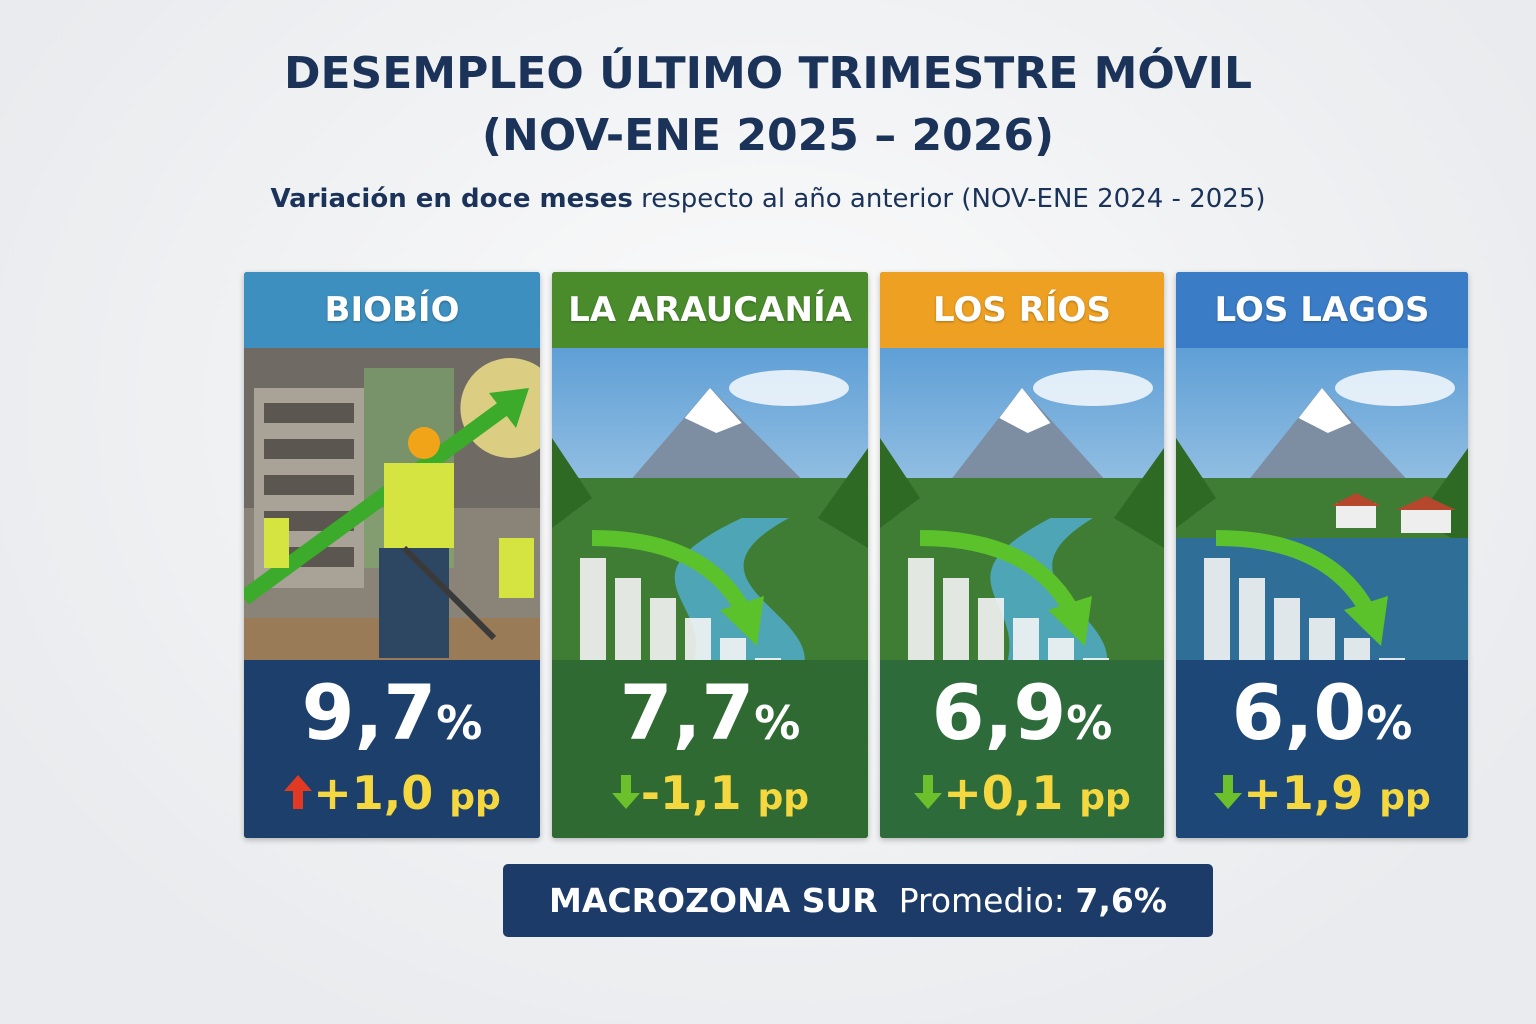 The width and height of the screenshot is (1536, 1024). I want to click on footer: MACROZONA SUR Promedio: 7,6%, so click(858, 900).